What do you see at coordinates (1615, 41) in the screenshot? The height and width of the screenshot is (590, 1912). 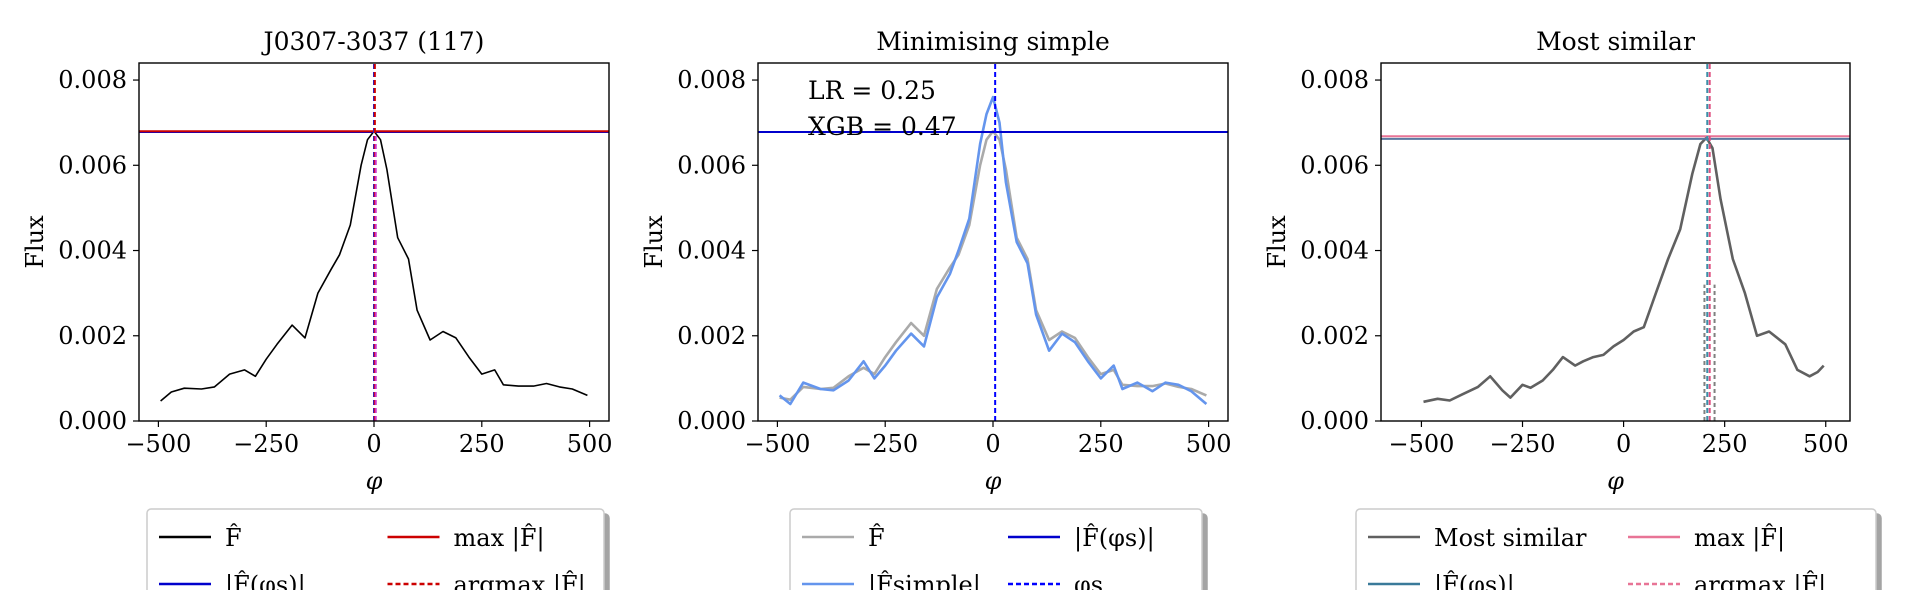 I see `chart-title: Most similar` at bounding box center [1615, 41].